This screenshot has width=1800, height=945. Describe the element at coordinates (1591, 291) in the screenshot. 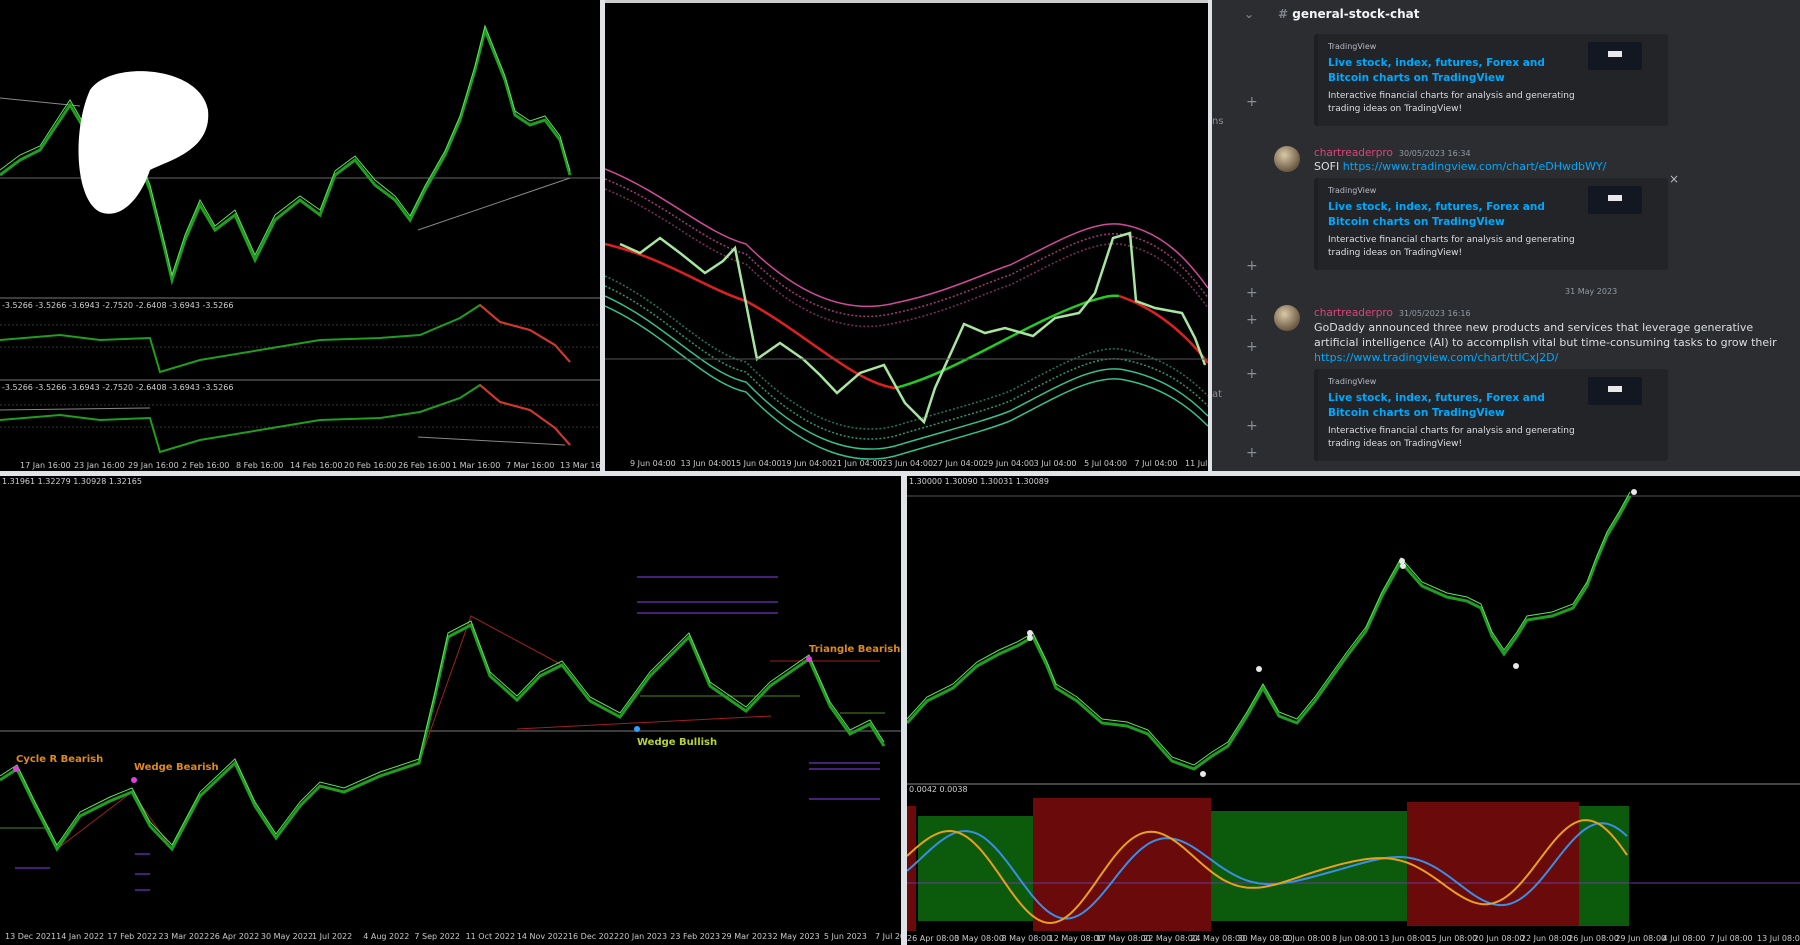

I see `date-divider: 31 May 2023` at that location.